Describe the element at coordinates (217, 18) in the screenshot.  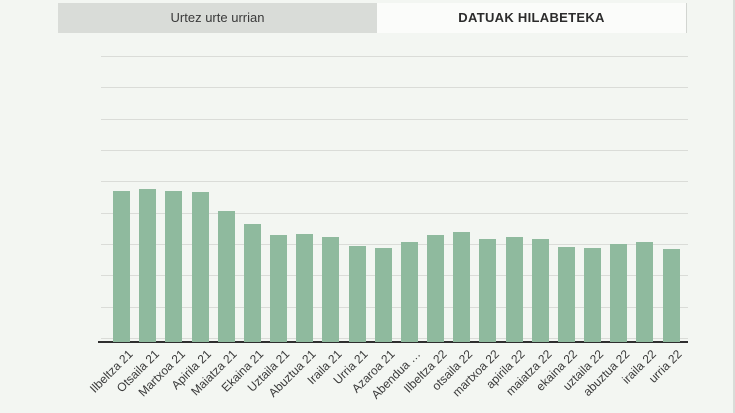
I see `tab-urtez-urte-urrian: Urtez urte urrian` at that location.